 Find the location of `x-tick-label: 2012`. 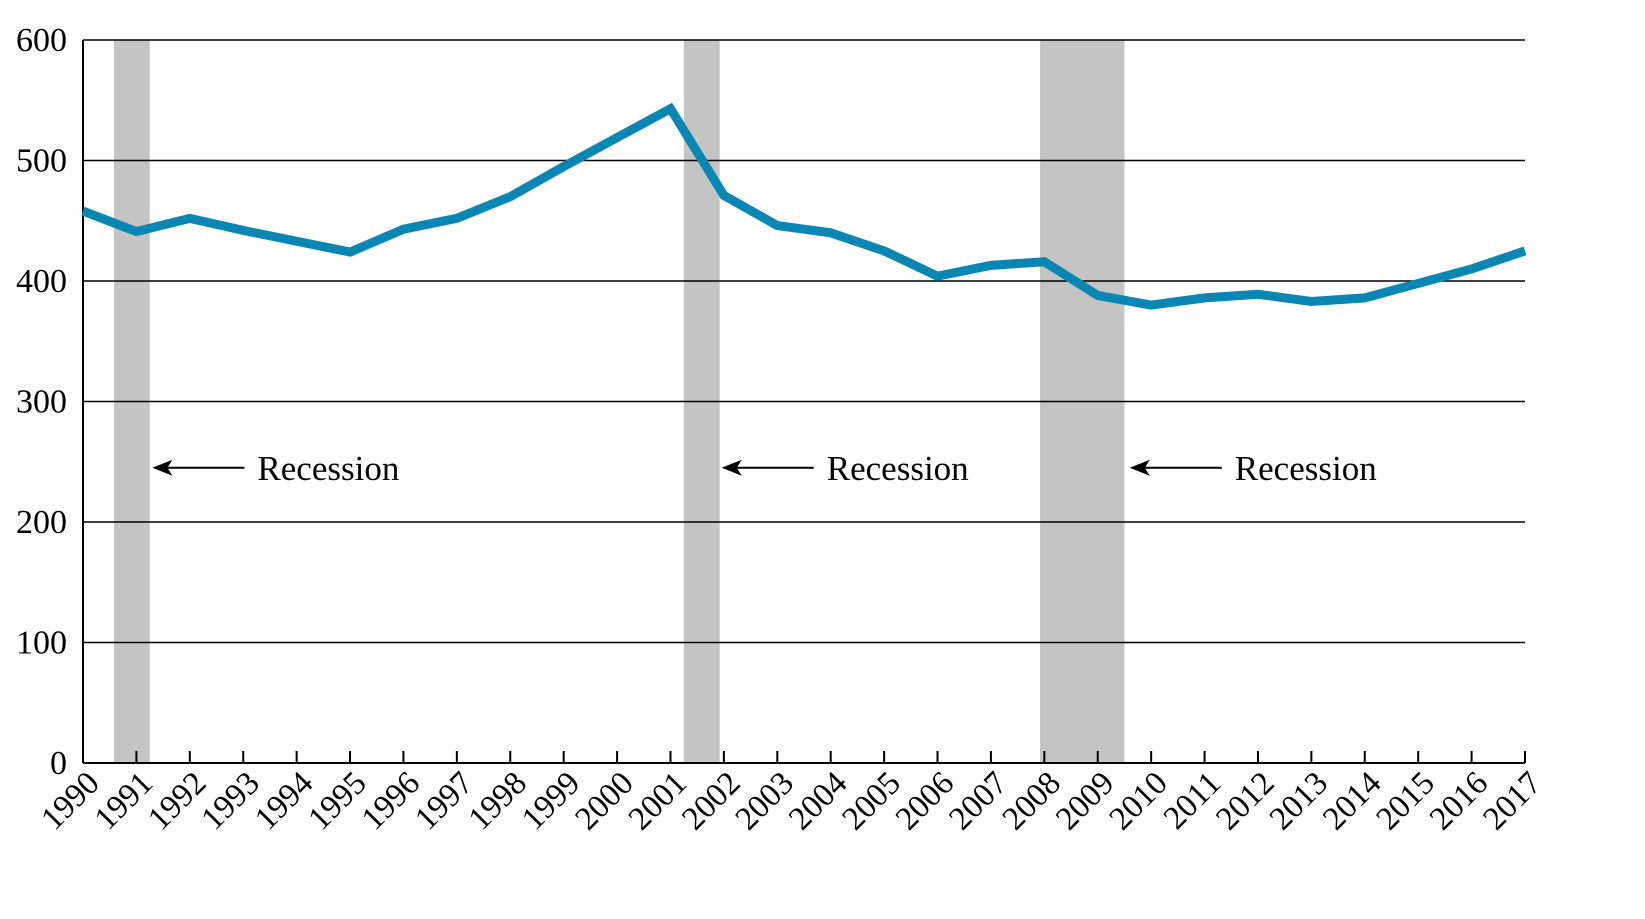

x-tick-label: 2012 is located at coordinates (1245, 801).